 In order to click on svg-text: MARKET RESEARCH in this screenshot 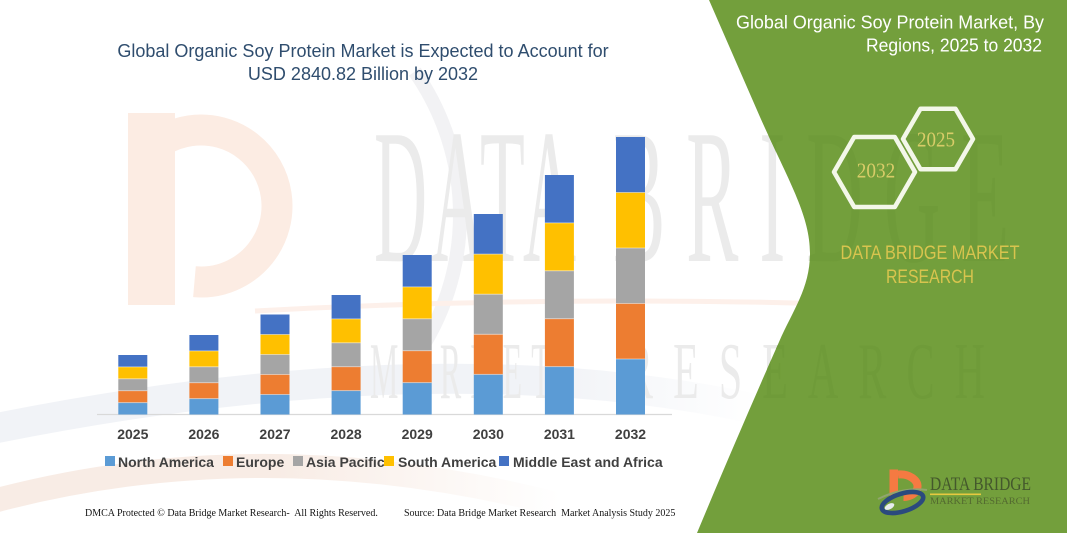, I will do `click(980, 501)`.